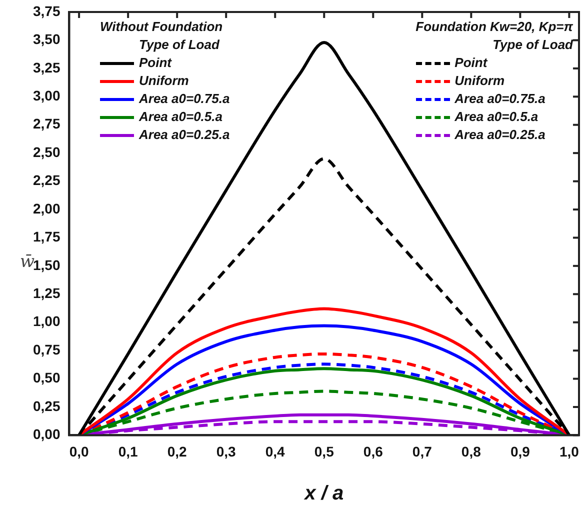  What do you see at coordinates (46, 264) in the screenshot?
I see `y-tick-label: 1,50` at bounding box center [46, 264].